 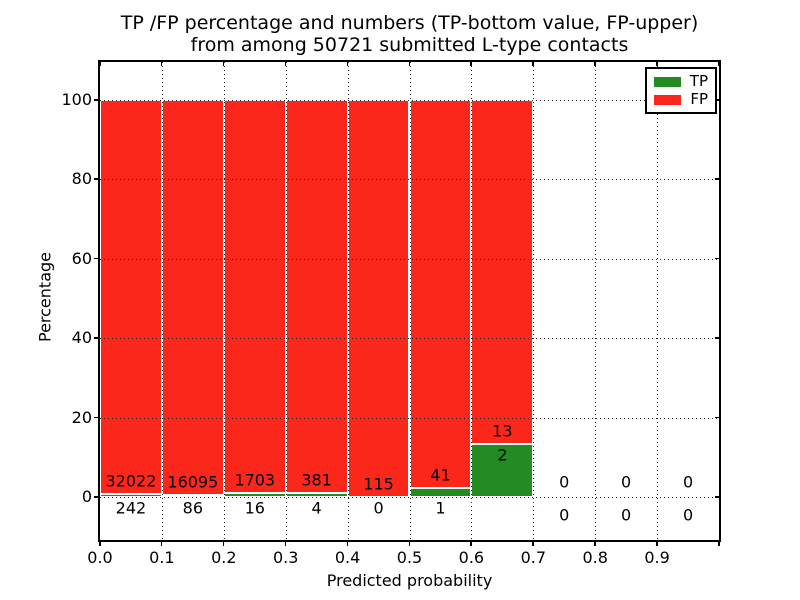 I want to click on tp-count-label: 242, so click(x=131, y=508).